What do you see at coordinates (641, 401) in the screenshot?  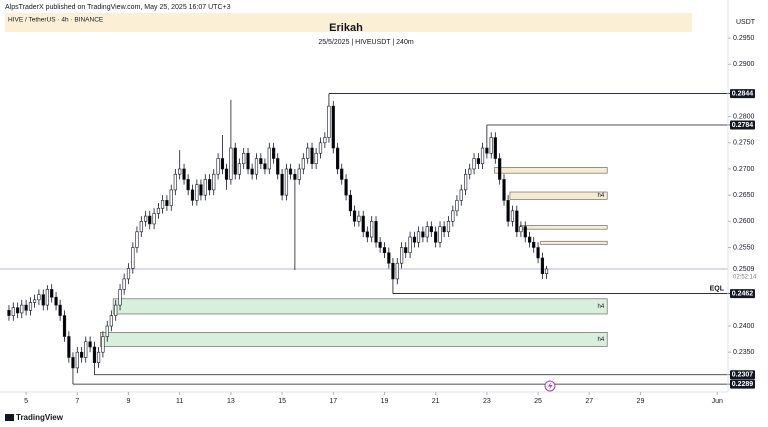 I see `x-tick-label: 29` at bounding box center [641, 401].